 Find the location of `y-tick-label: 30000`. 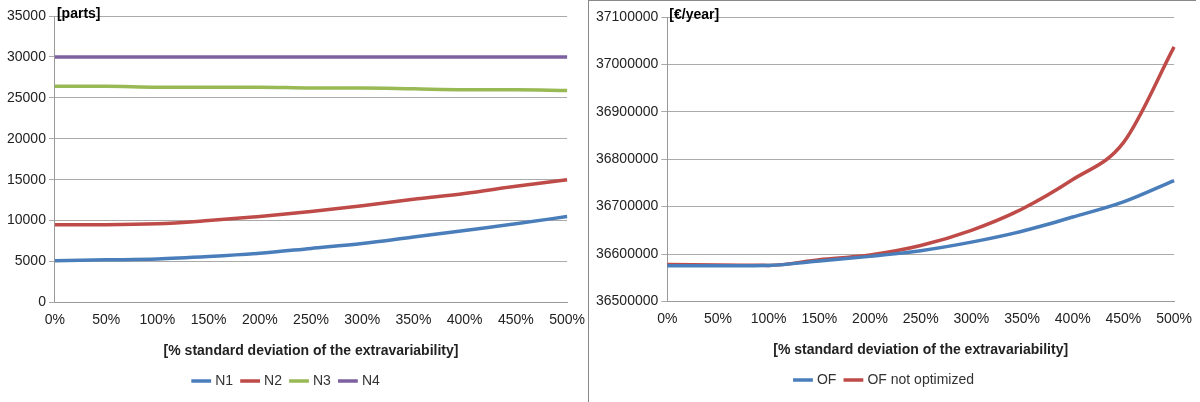

y-tick-label: 30000 is located at coordinates (26, 55).